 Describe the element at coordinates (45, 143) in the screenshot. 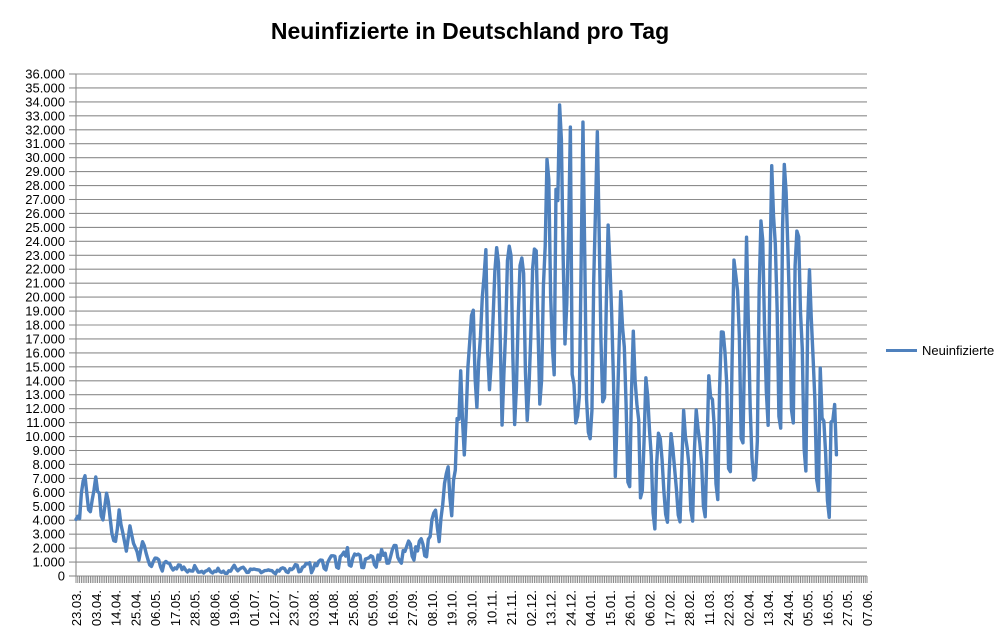

I see `y-axis-tick-label: 31.000` at that location.